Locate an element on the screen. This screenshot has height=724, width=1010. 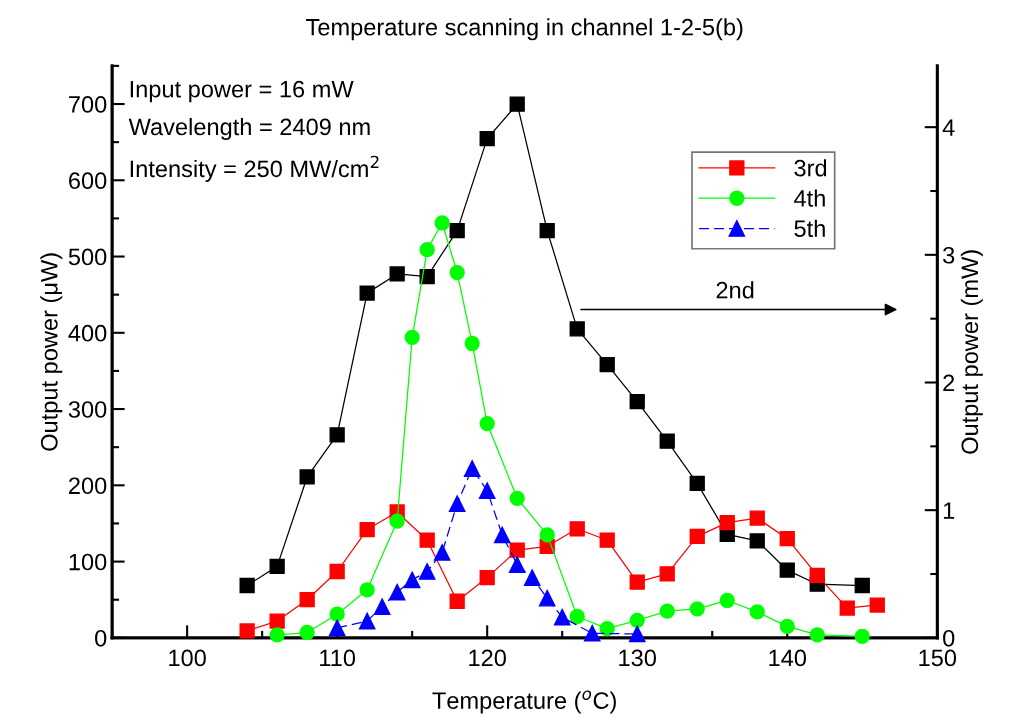
x-tick-label: 110 is located at coordinates (338, 658).